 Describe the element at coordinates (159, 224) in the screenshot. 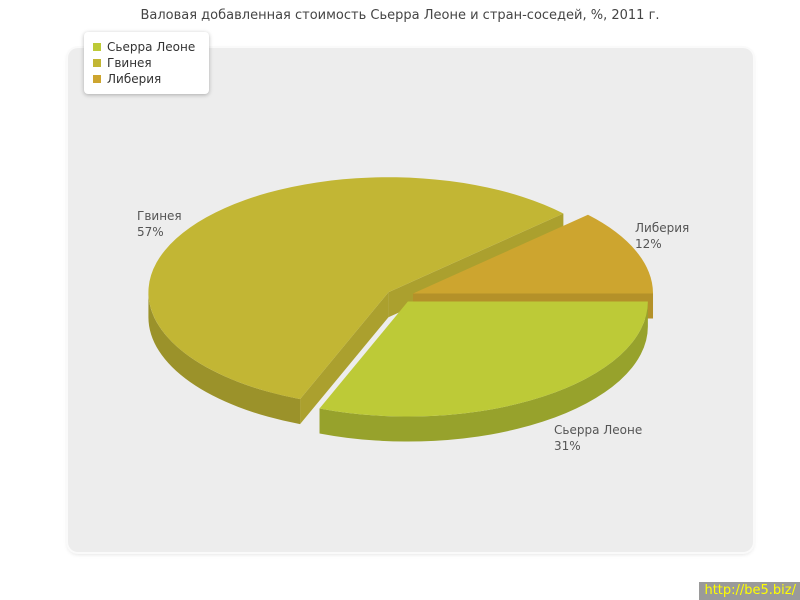

I see `slice-label-guinea: Гвинея 57%` at that location.